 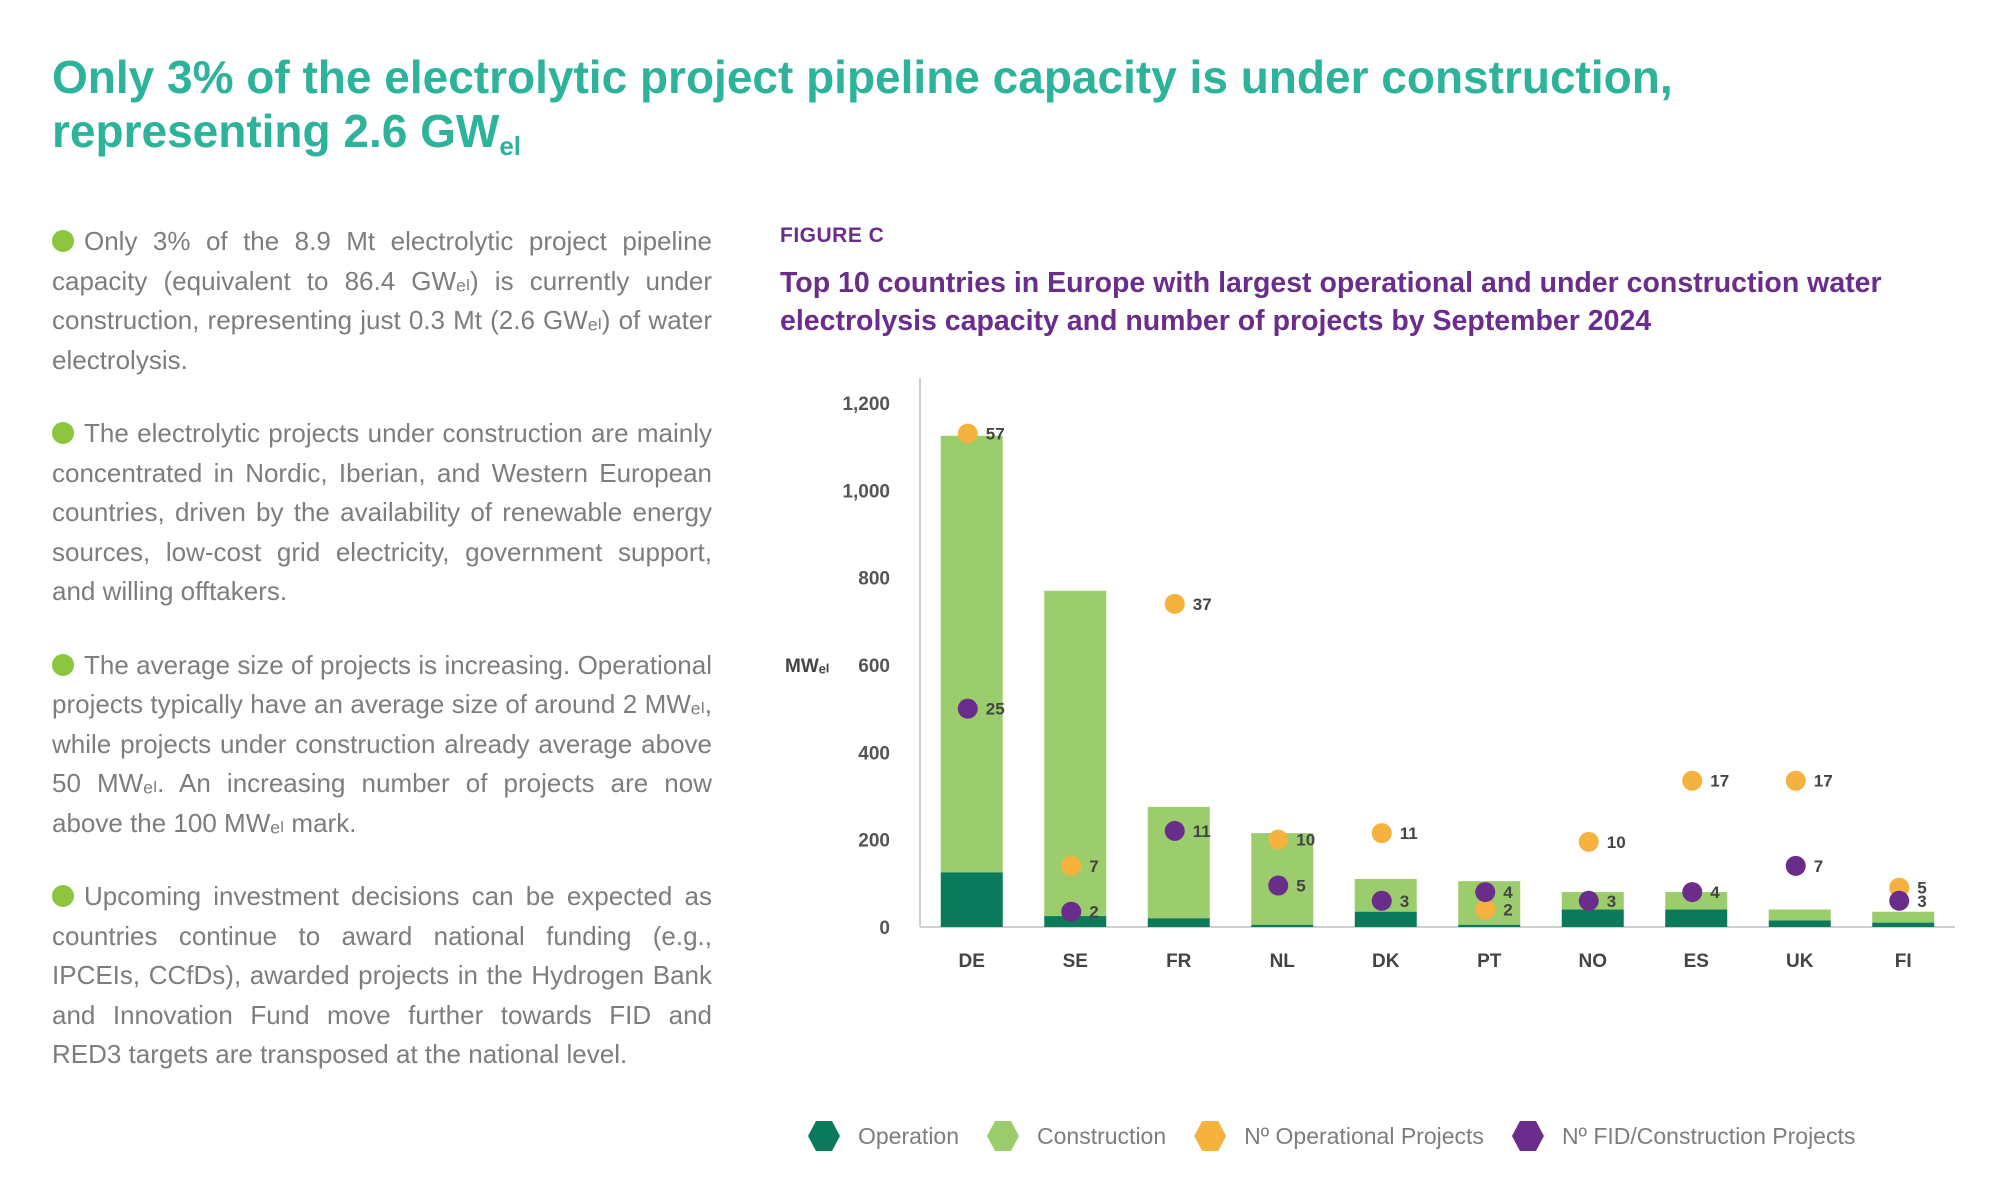 What do you see at coordinates (1386, 961) in the screenshot?
I see `x-tick-label: DK` at bounding box center [1386, 961].